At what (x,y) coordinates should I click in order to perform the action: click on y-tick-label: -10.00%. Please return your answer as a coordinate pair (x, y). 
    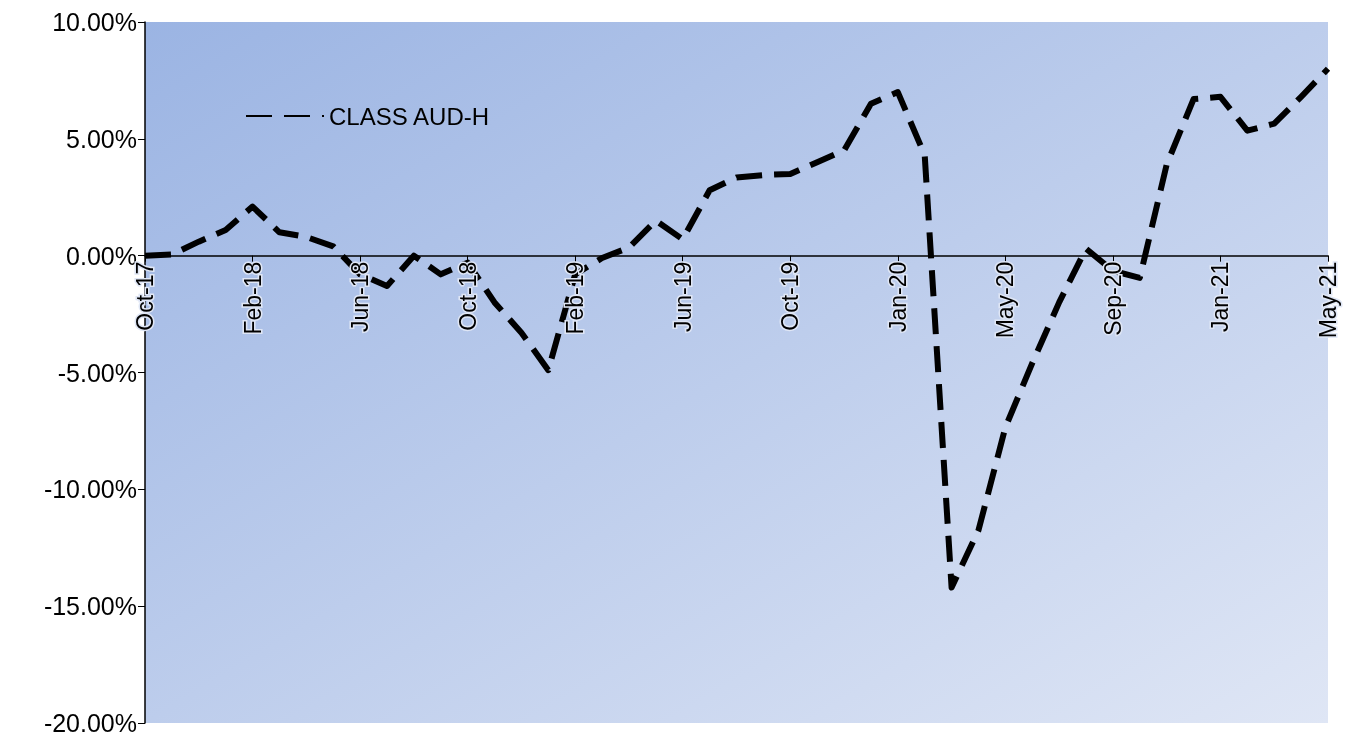
    Looking at the image, I should click on (90, 489).